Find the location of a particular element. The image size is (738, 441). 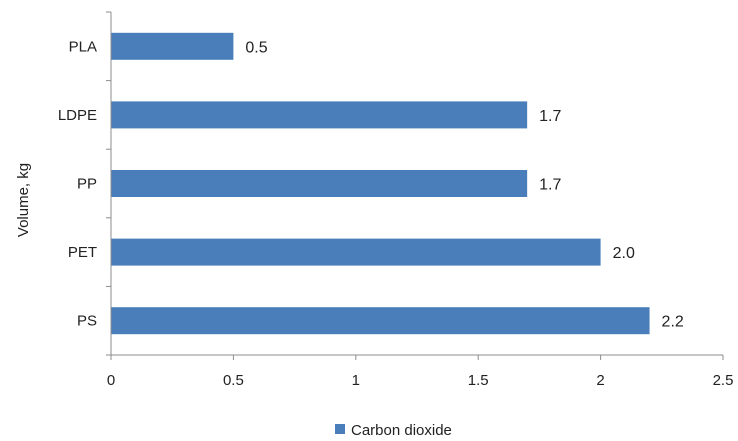

legend-label: Carbon dioxide is located at coordinates (401, 430).